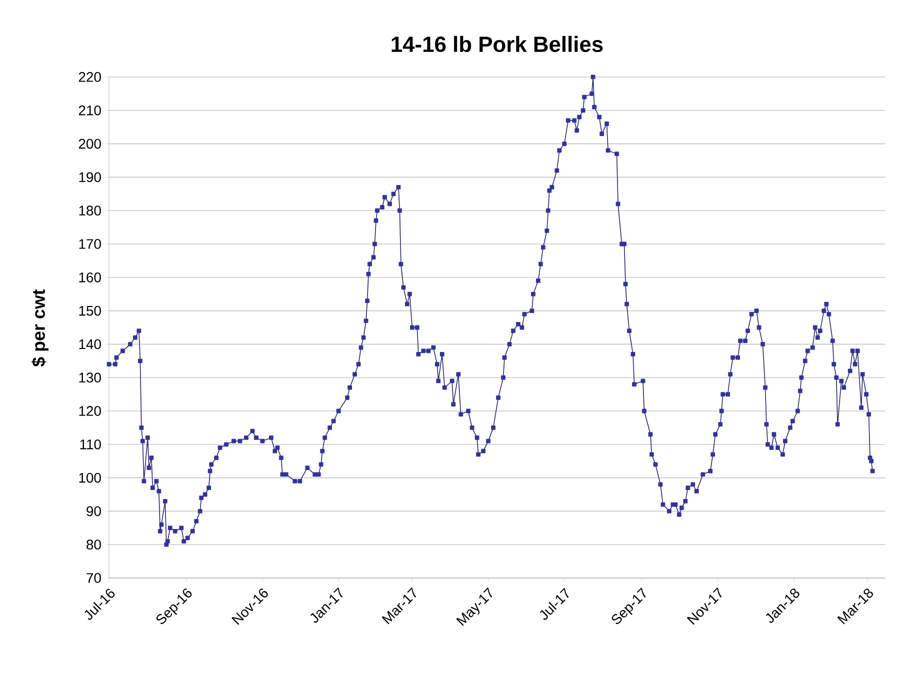 The height and width of the screenshot is (675, 917). What do you see at coordinates (89, 143) in the screenshot?
I see `y-tick-label: 200` at bounding box center [89, 143].